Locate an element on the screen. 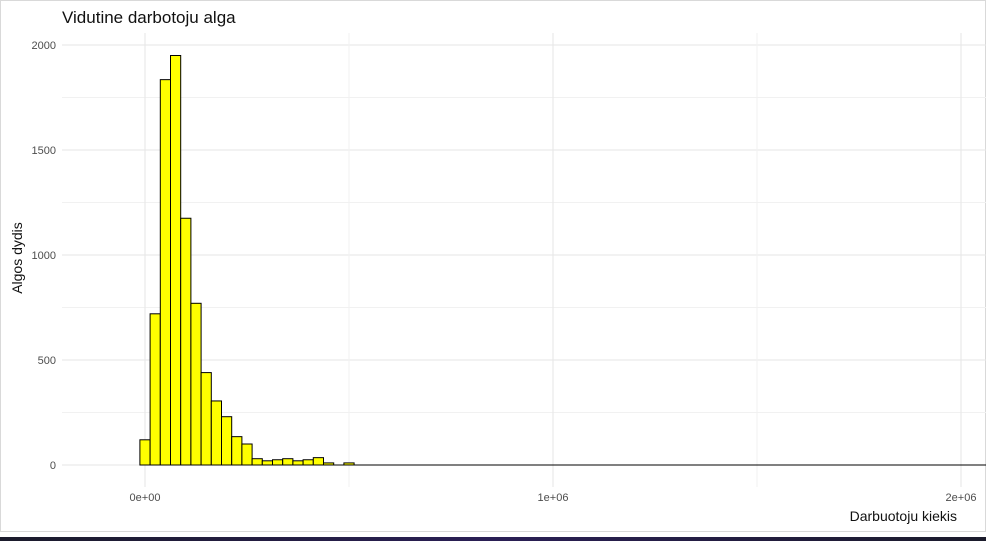 The height and width of the screenshot is (541, 986). x-axis-title: Darbuotoju kiekis is located at coordinates (903, 516).